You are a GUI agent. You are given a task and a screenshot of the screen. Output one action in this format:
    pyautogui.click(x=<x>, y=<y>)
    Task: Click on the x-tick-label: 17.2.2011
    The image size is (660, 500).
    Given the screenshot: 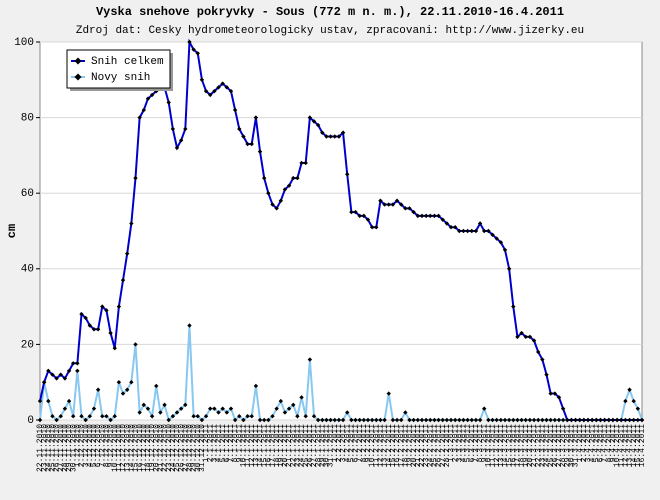 What is the action you would take?
    pyautogui.click(x=401, y=445)
    